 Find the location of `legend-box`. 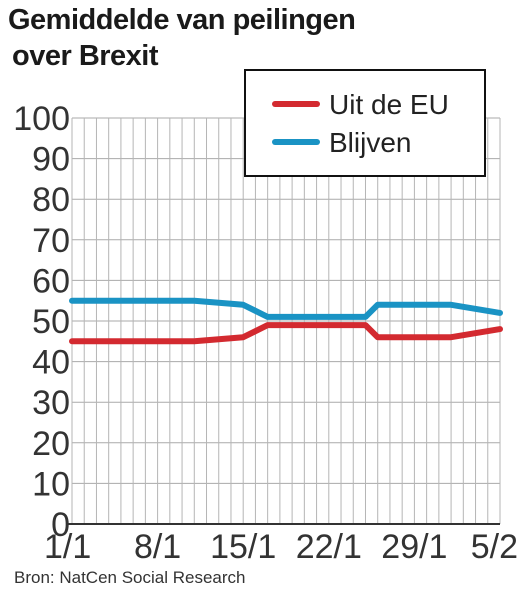

legend-box is located at coordinates (365, 123).